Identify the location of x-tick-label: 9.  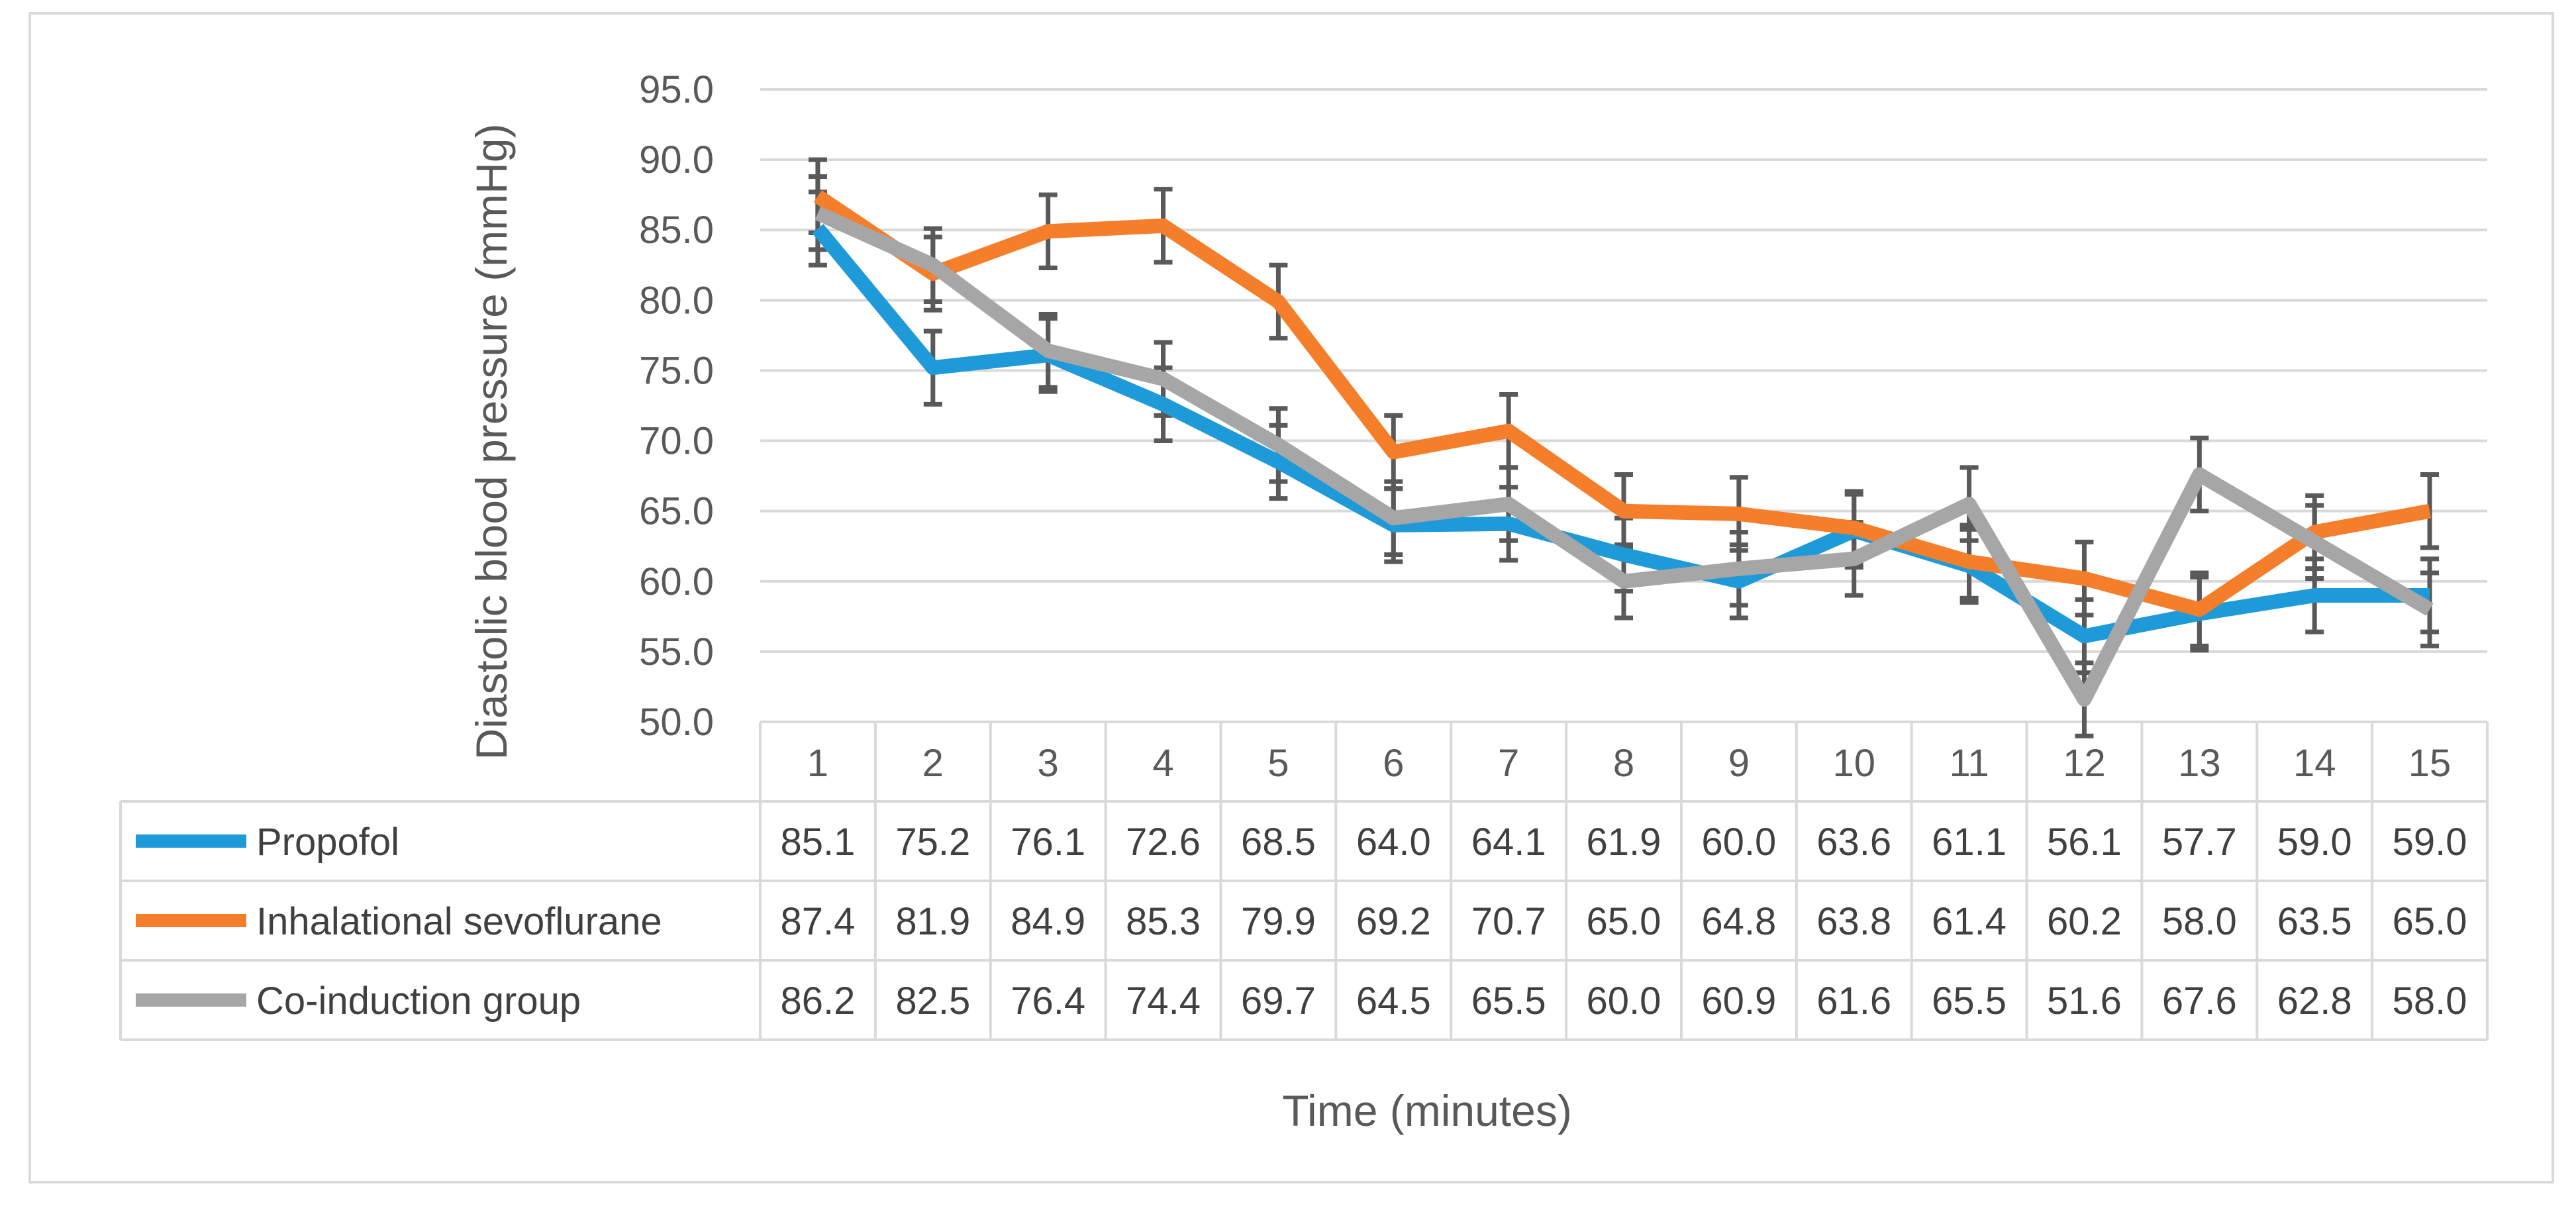
(1739, 763).